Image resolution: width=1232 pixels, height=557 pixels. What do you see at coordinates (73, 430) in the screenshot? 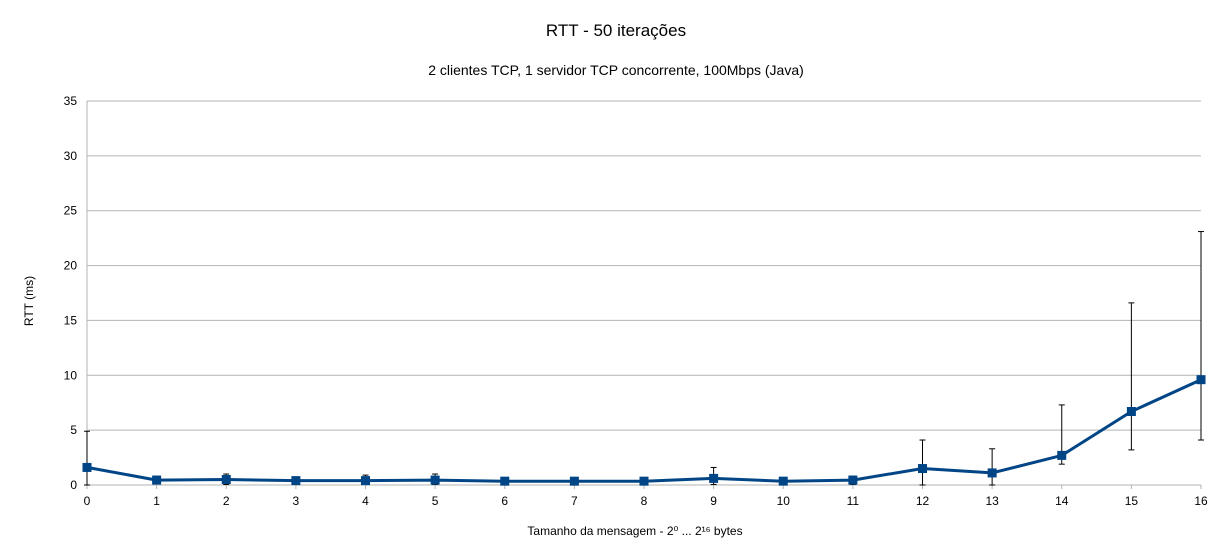
I see `y-tick-label-5: 5` at bounding box center [73, 430].